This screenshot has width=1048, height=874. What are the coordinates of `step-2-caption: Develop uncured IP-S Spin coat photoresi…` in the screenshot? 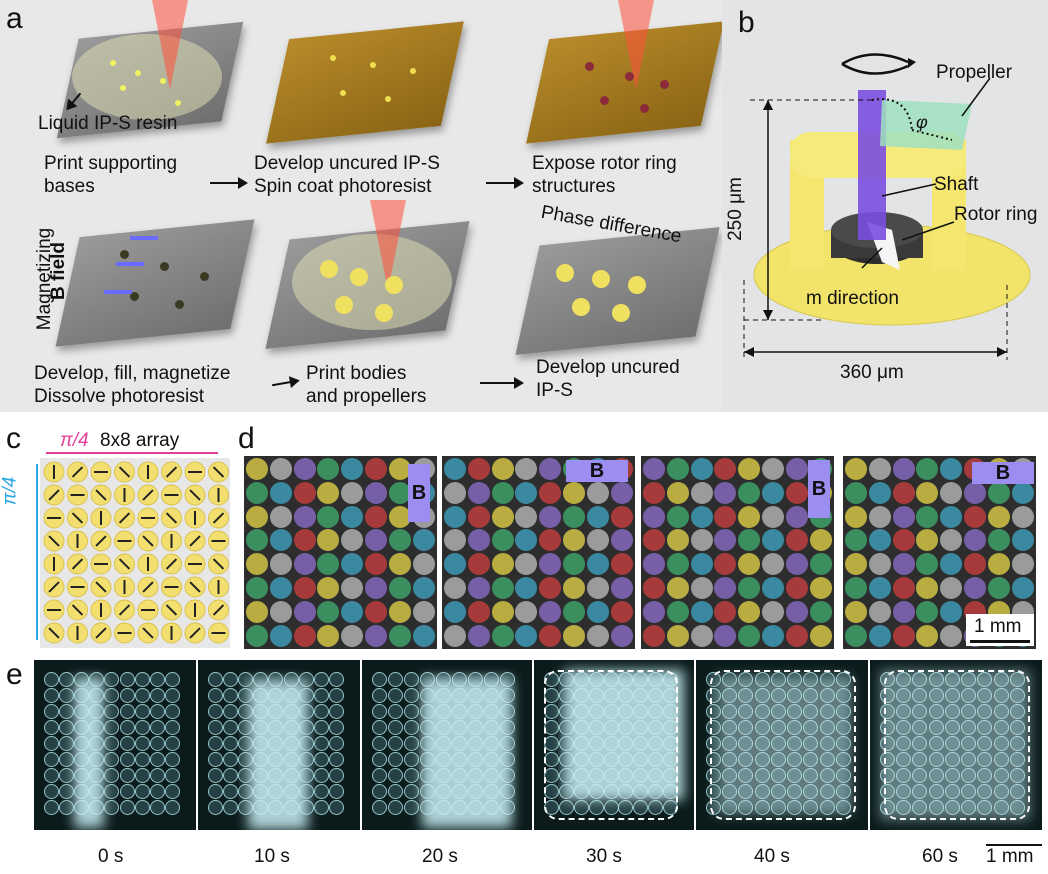 It's located at (347, 175).